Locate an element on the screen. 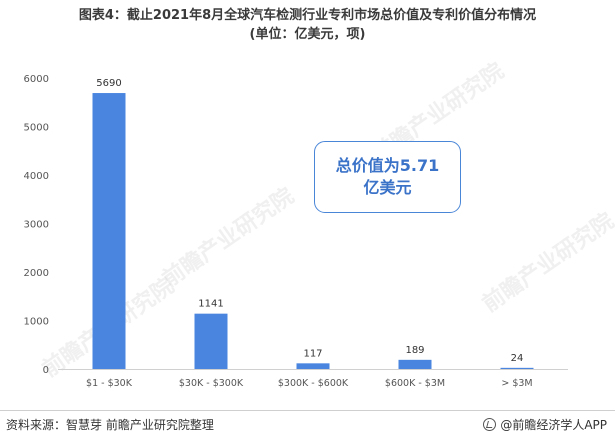 The image size is (615, 446). y-tick-label: 6000 is located at coordinates (36, 79).